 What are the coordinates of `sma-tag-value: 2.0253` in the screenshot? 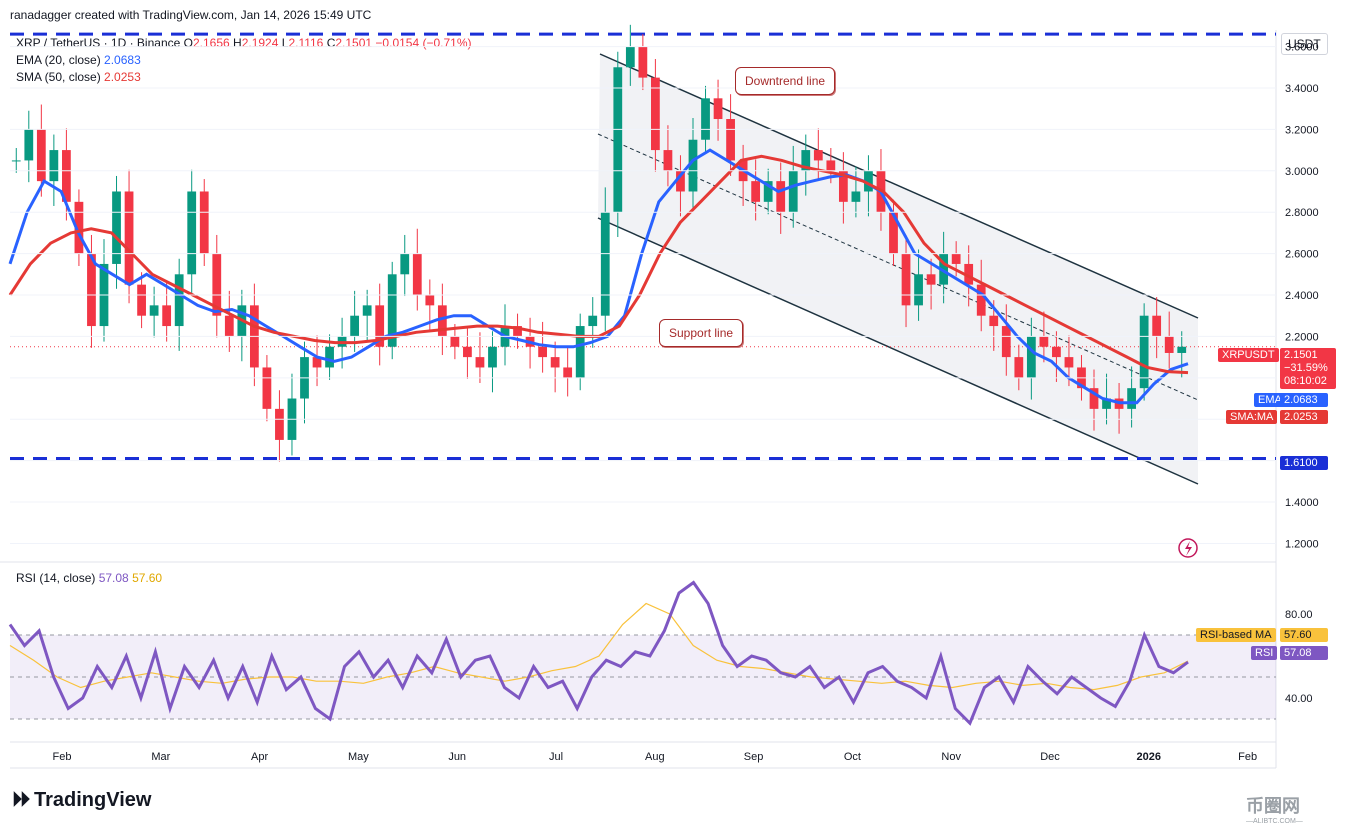 It's located at (1304, 417).